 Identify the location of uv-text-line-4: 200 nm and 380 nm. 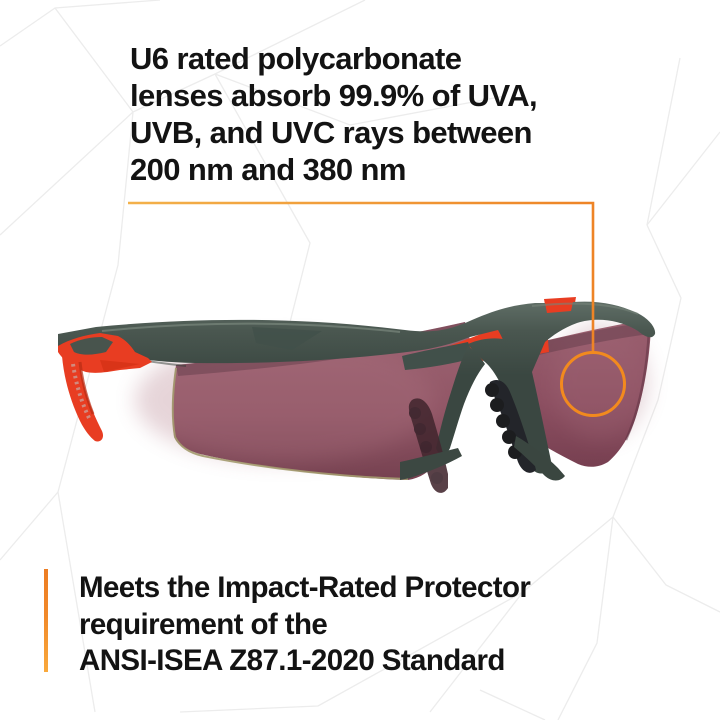
(268, 169).